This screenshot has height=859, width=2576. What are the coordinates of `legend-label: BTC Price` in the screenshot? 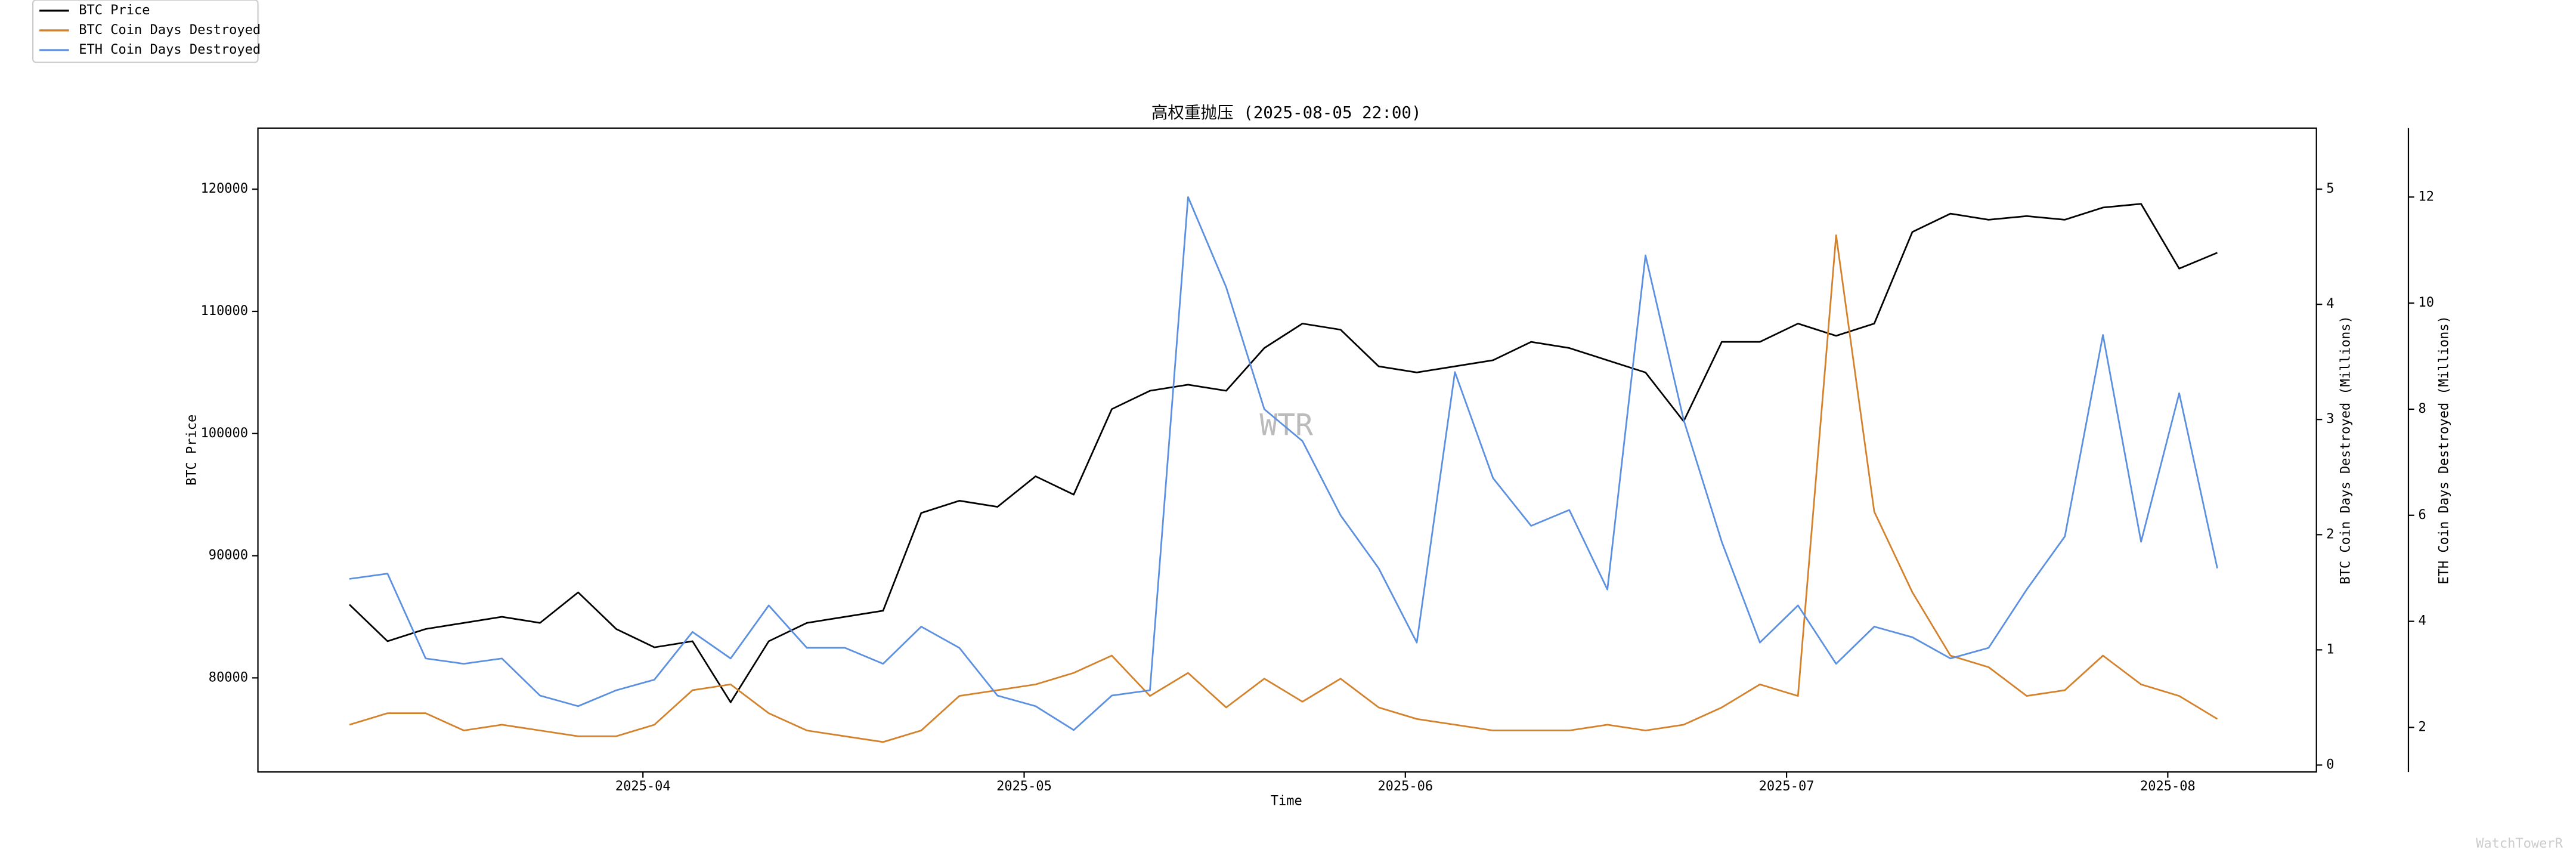 It's located at (115, 11).